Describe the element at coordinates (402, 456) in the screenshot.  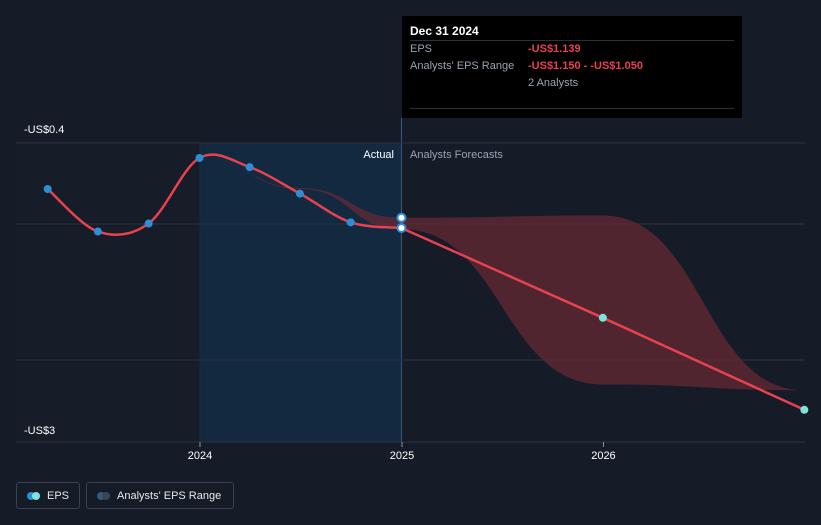
I see `x-tick-label: 2025` at that location.